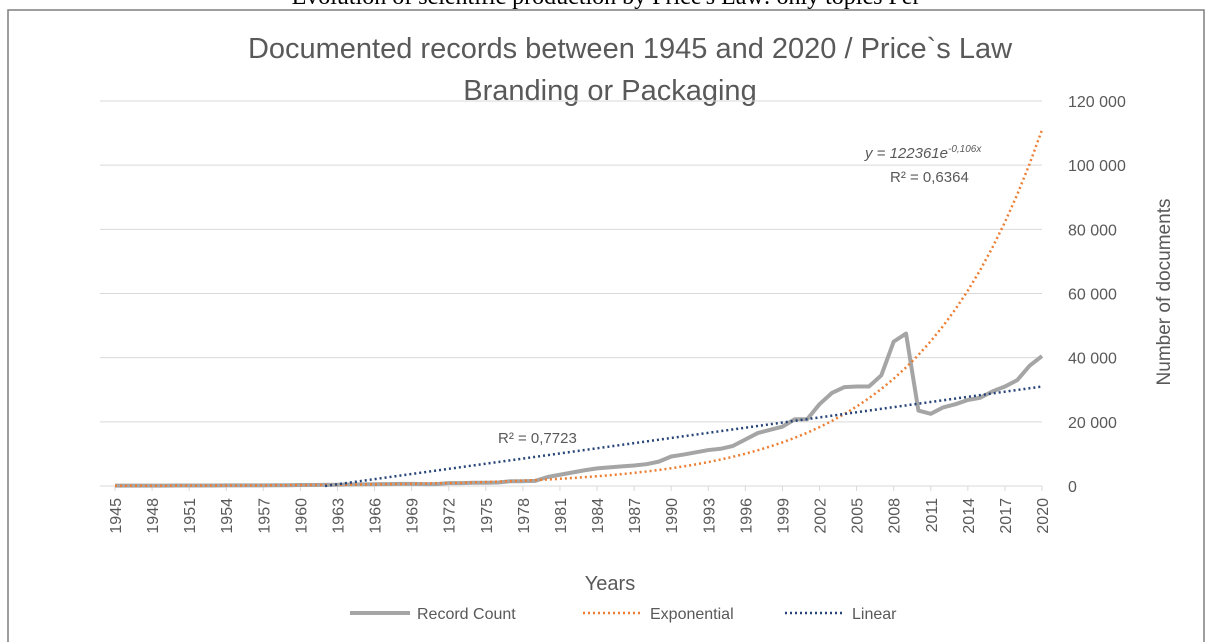 The width and height of the screenshot is (1212, 642). Describe the element at coordinates (227, 516) in the screenshot. I see `x-tick-label: 1954` at that location.